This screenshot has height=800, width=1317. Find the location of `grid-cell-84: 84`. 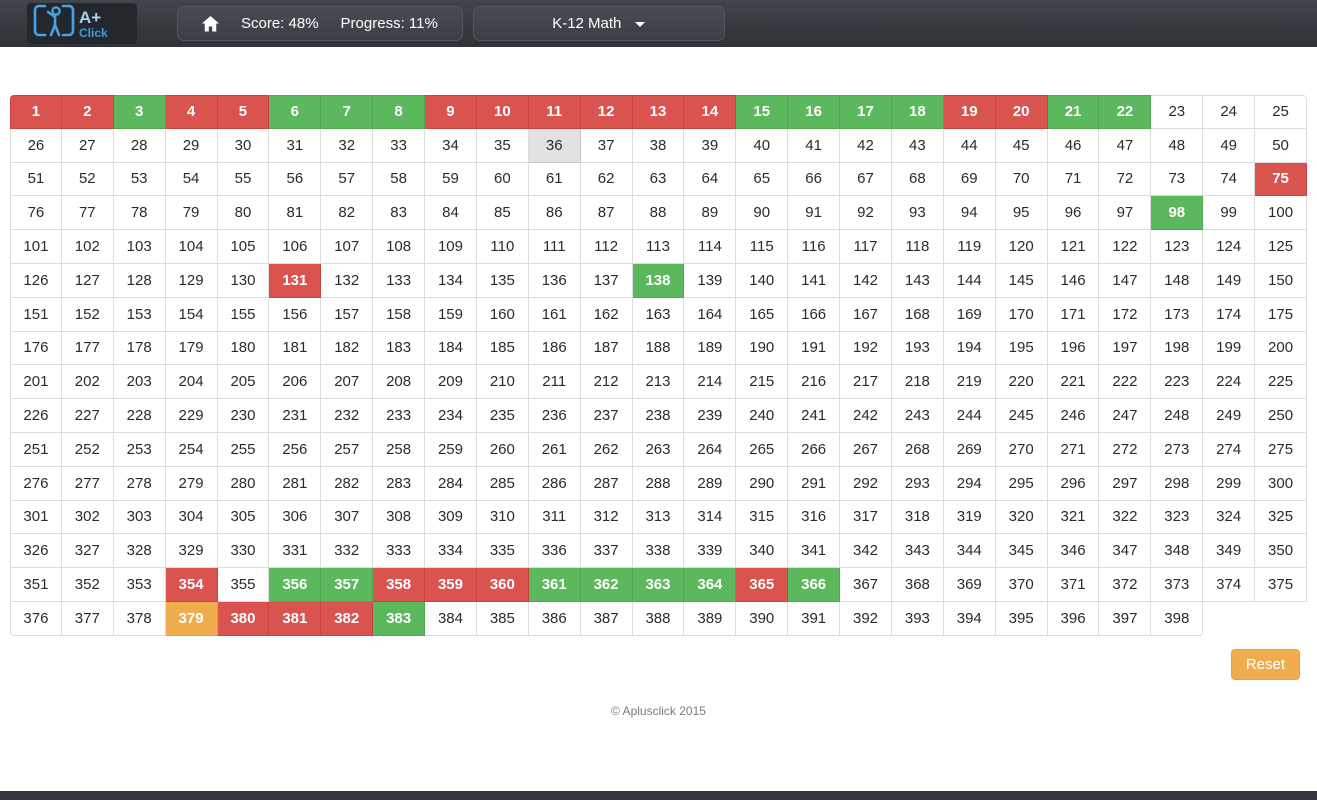

grid-cell-84: 84 is located at coordinates (451, 213).